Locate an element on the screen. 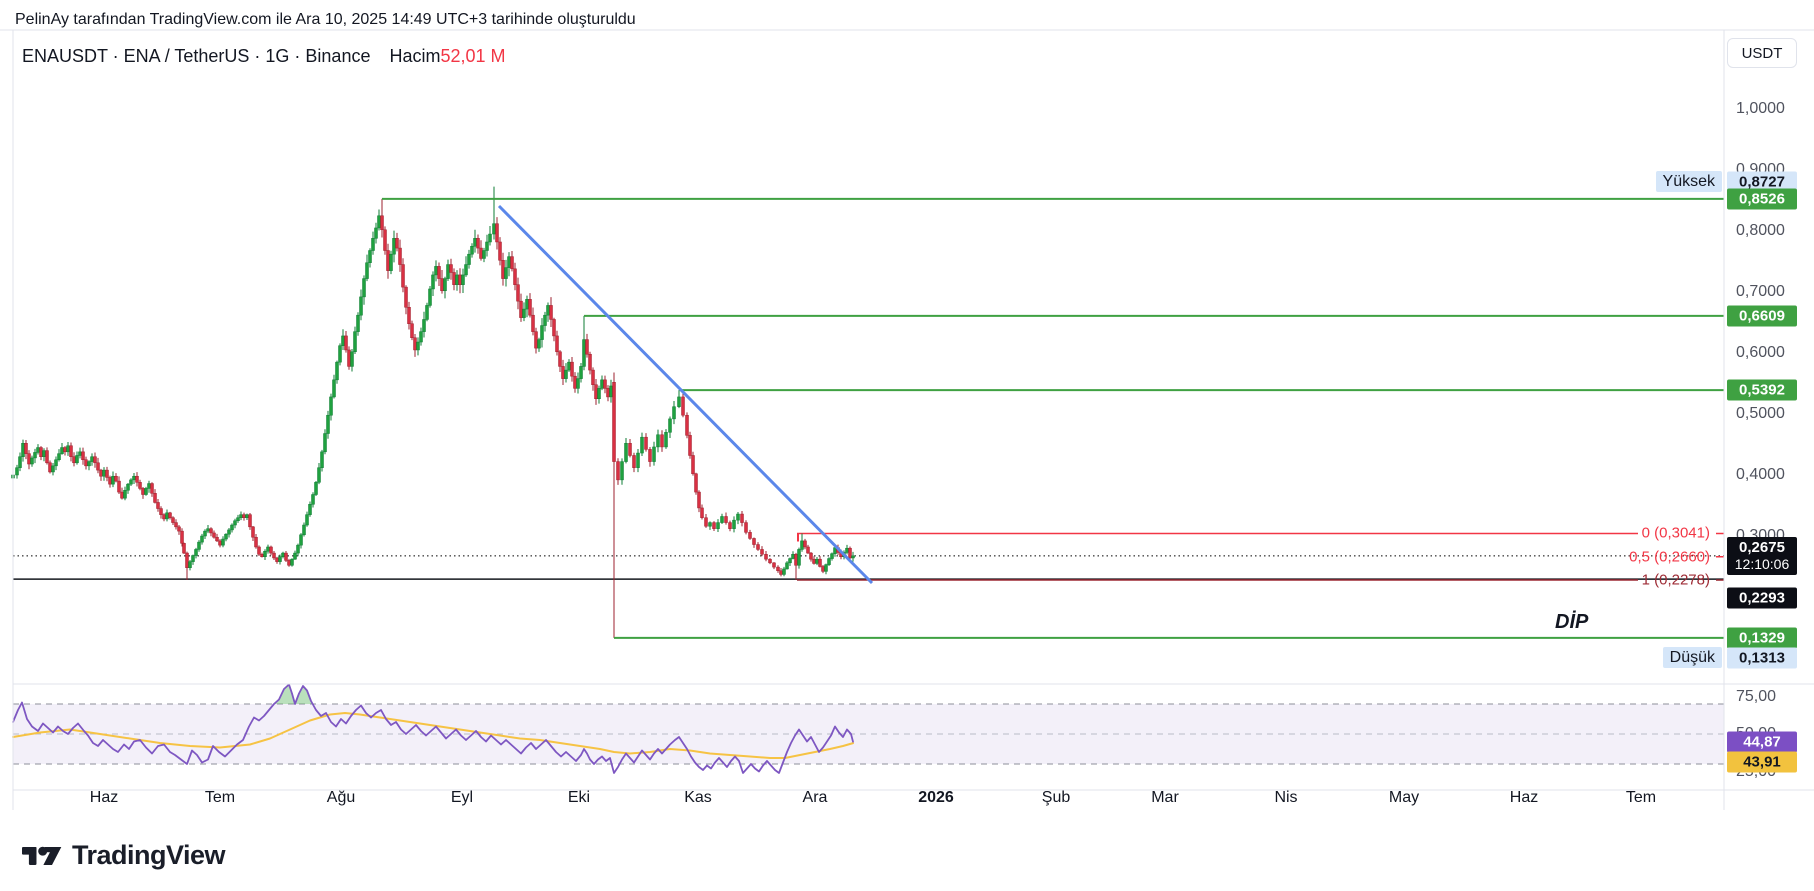 This screenshot has width=1814, height=891. axis-price-badge: 0,6609 is located at coordinates (1762, 316).